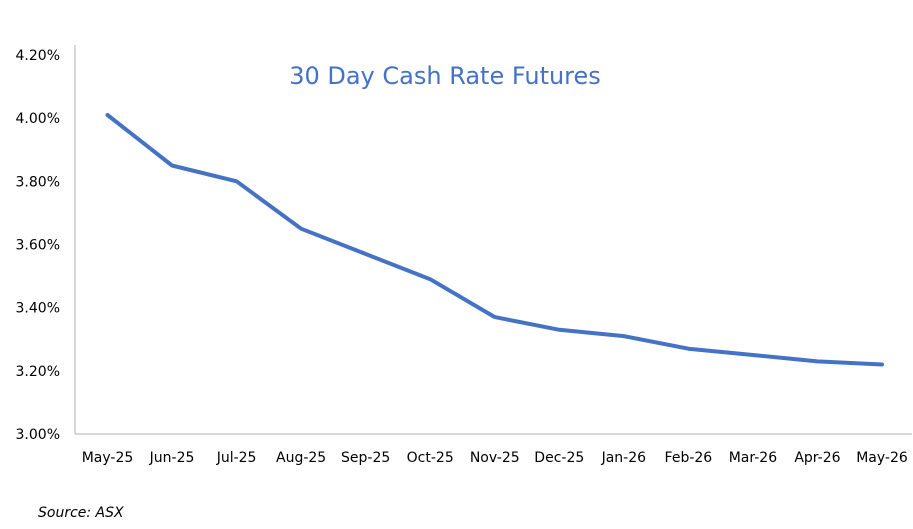 Image resolution: width=913 pixels, height=529 pixels. What do you see at coordinates (753, 458) in the screenshot?
I see `x-tick-label: Mar-26` at bounding box center [753, 458].